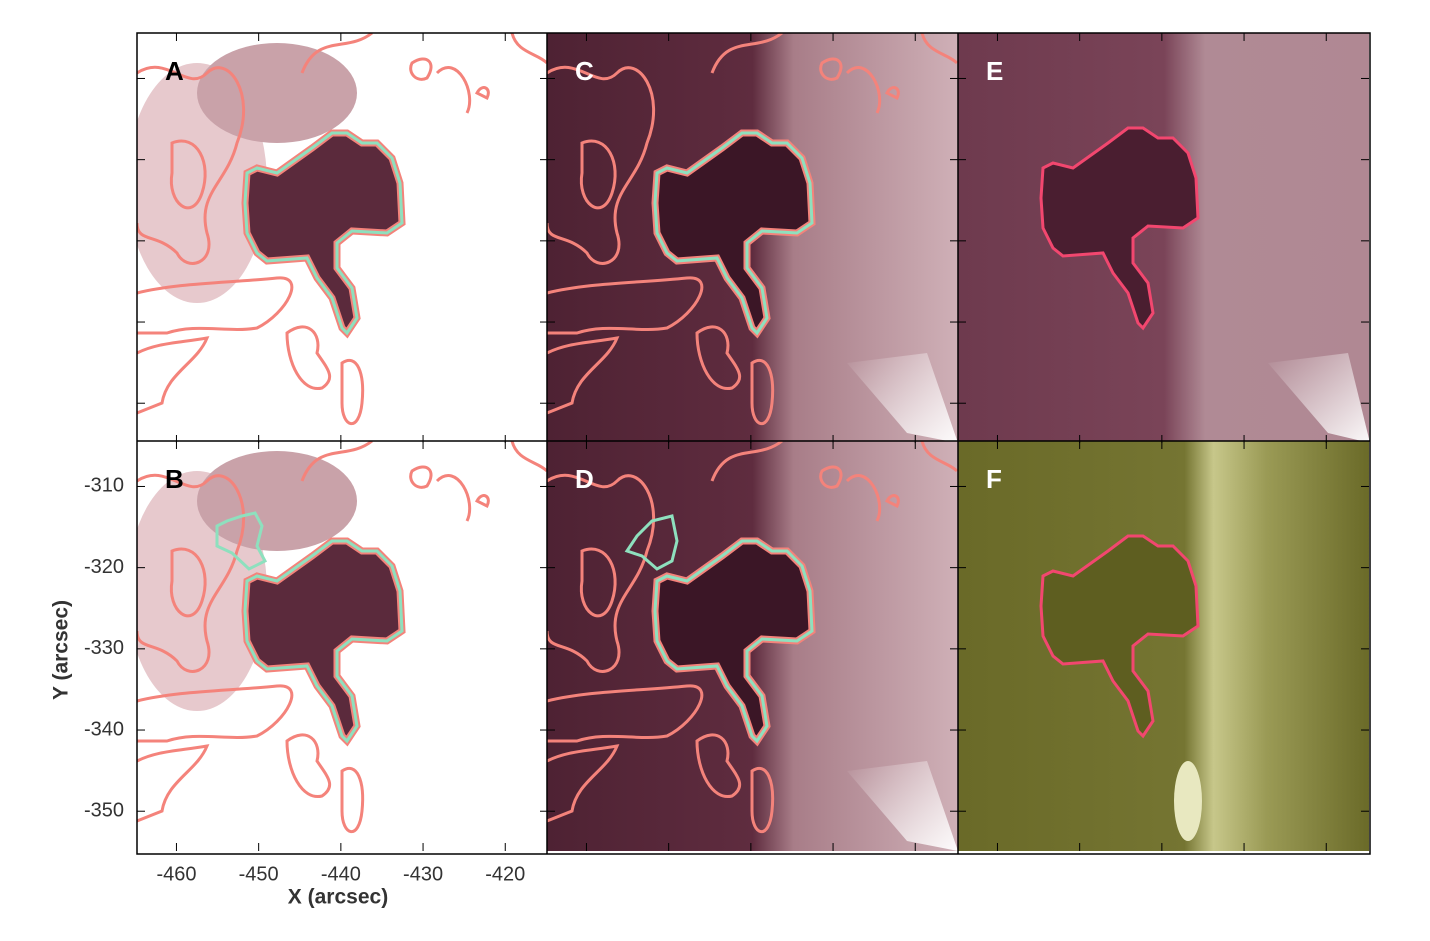 The image size is (1430, 941). What do you see at coordinates (176, 874) in the screenshot?
I see `x-tick-label: -460` at bounding box center [176, 874].